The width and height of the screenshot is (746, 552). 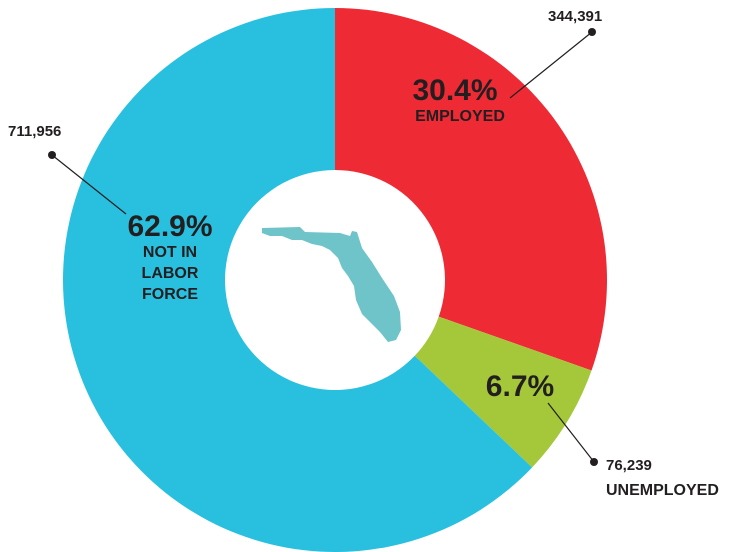 I want to click on count-label: 76,239, so click(x=629, y=465).